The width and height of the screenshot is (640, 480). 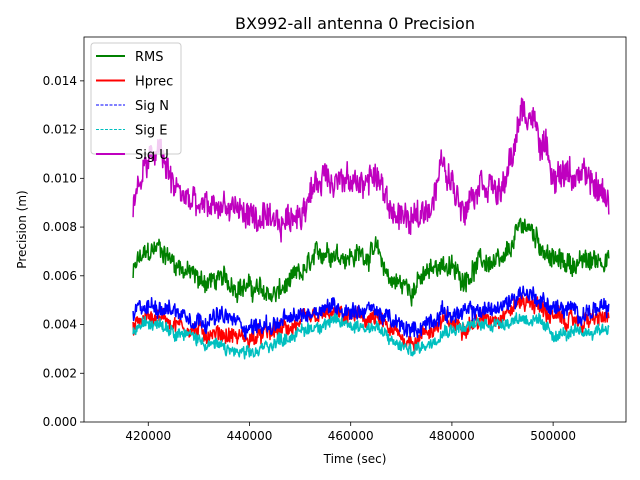 I want to click on legend-label: Sig E, so click(x=151, y=131).